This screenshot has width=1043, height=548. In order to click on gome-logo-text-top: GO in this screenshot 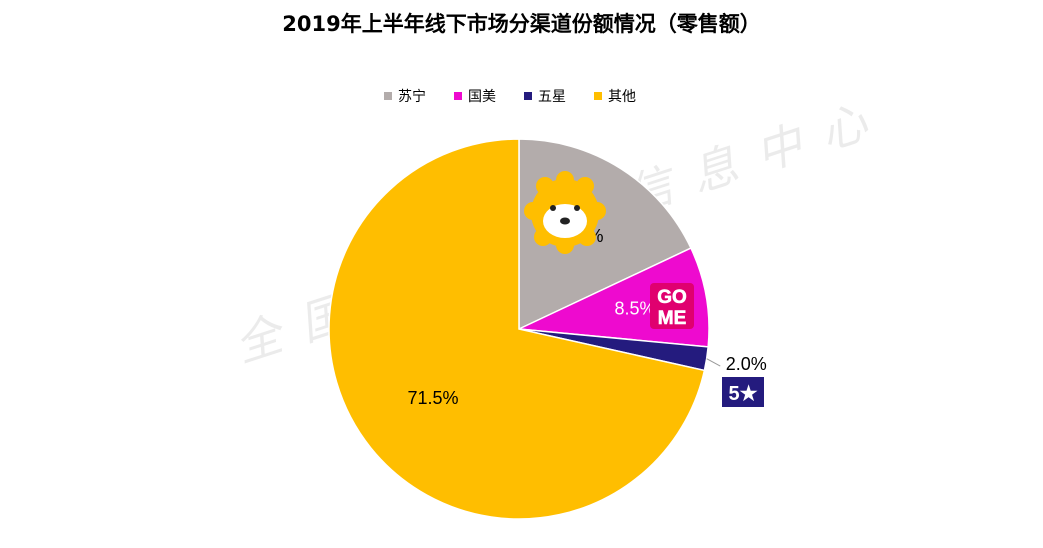, I will do `click(672, 297)`.